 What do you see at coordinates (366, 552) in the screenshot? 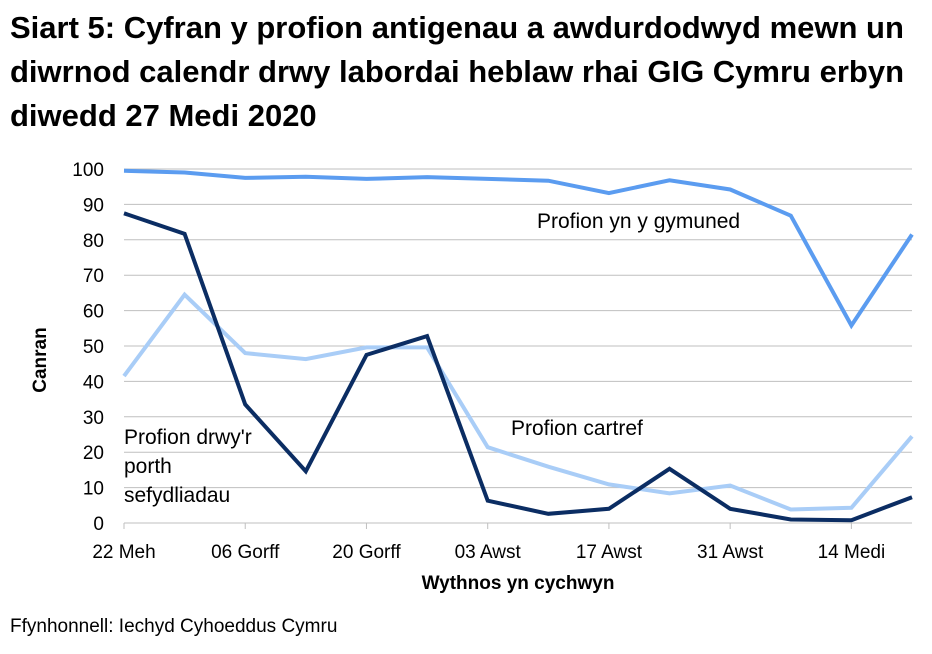
I see `x-tick-label: 20 Gorff` at bounding box center [366, 552].